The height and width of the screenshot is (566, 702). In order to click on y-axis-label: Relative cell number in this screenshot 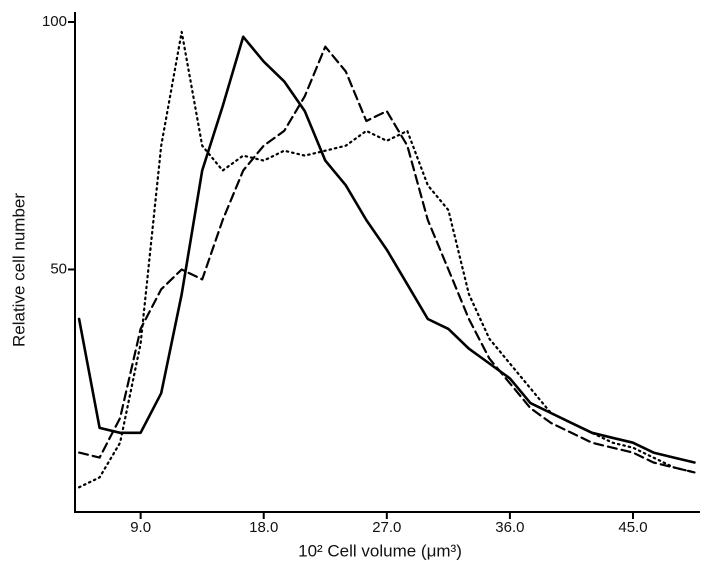, I will do `click(18, 270)`.